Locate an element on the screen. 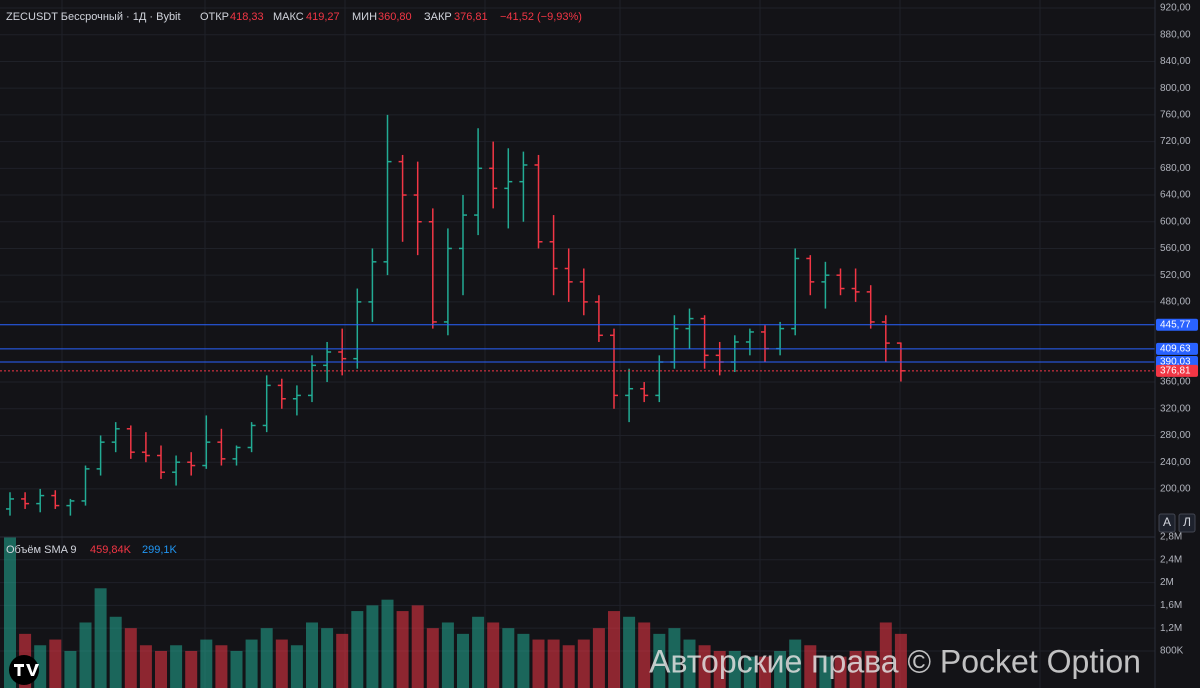 The width and height of the screenshot is (1200, 688). y-tick-label: 720,00 is located at coordinates (1175, 141).